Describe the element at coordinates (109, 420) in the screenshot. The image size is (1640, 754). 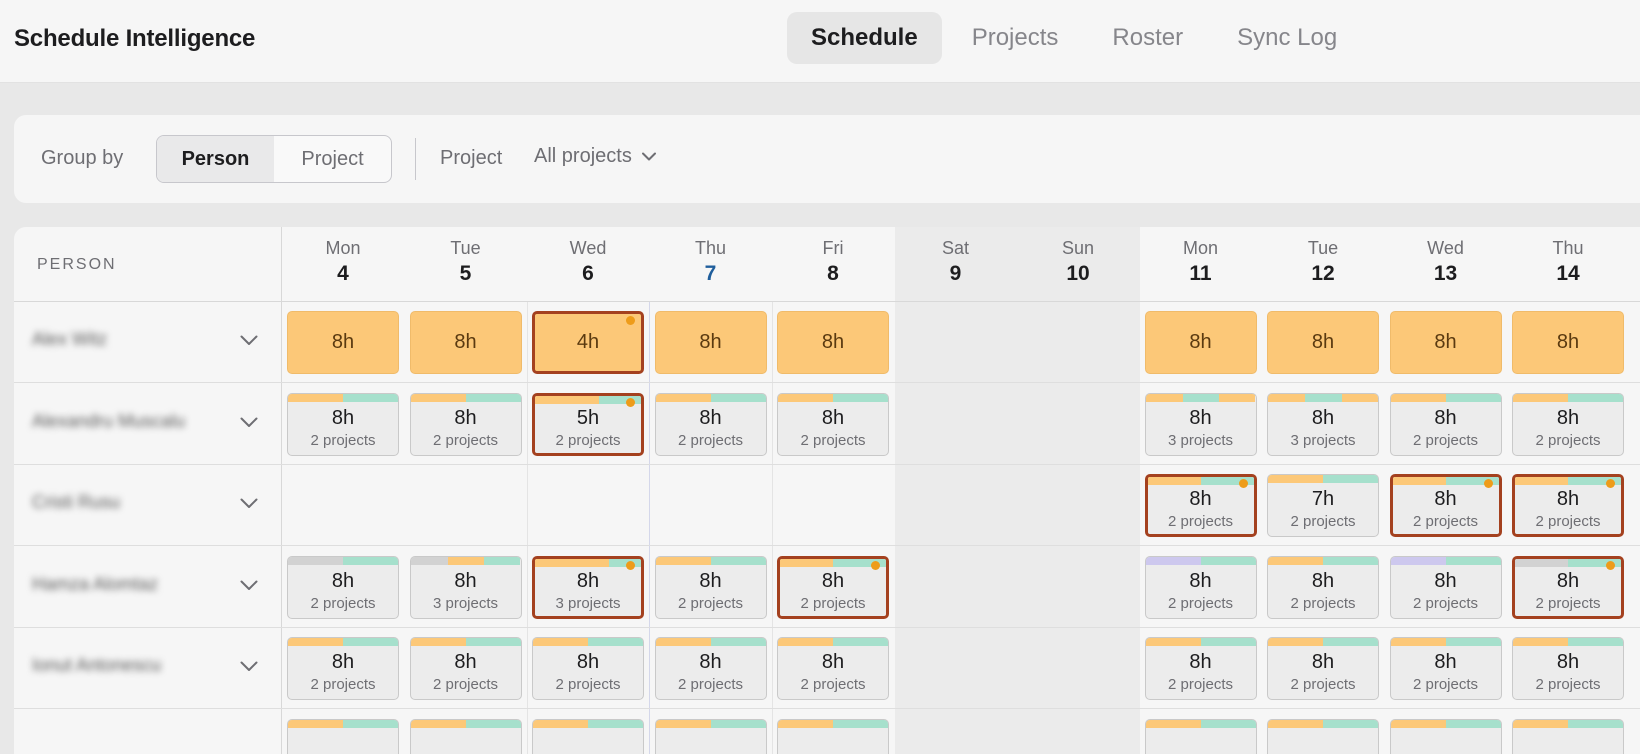
I see `person-name: Alexandru Muscalu` at that location.